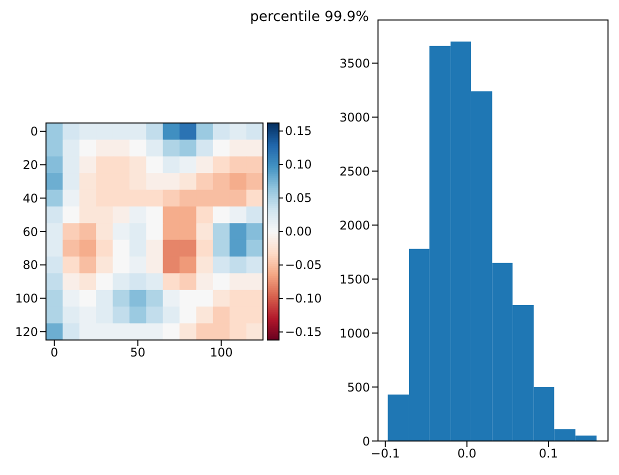 This screenshot has width=619, height=475. What do you see at coordinates (138, 353) in the screenshot?
I see `x-tick-label: 50` at bounding box center [138, 353].